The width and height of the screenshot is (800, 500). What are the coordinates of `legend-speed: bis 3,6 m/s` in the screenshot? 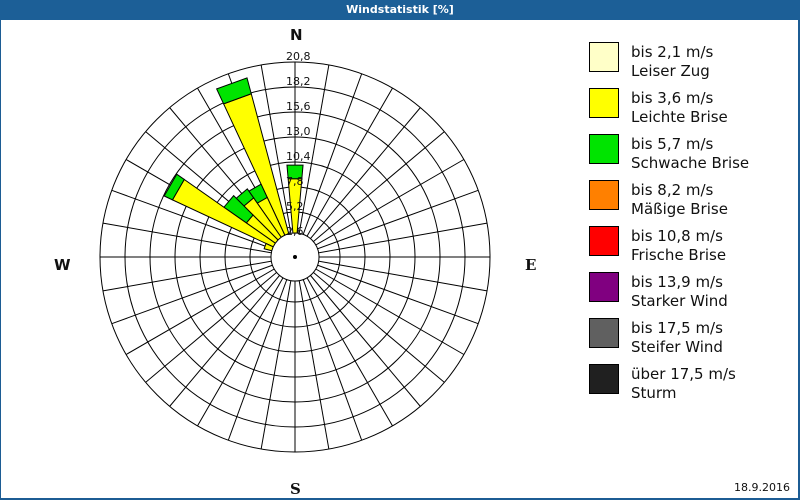 It's located at (672, 98).